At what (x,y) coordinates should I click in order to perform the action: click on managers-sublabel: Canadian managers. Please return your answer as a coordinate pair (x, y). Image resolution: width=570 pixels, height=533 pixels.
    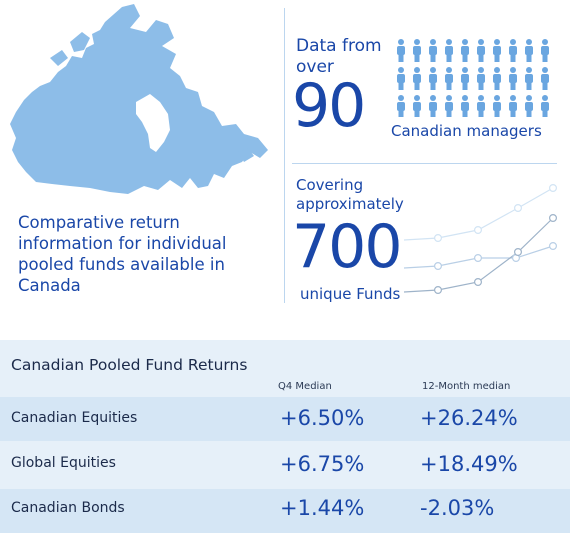
    Looking at the image, I should click on (466, 131).